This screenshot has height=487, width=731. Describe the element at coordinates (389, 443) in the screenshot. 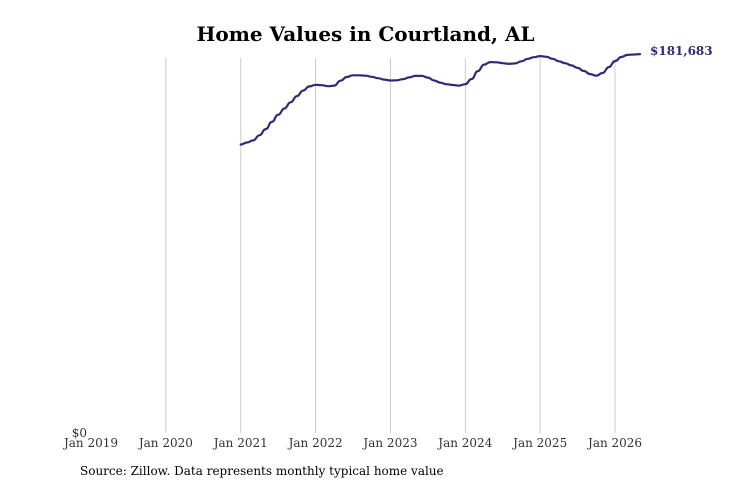

I see `x-tick-label: Jan 2023` at that location.